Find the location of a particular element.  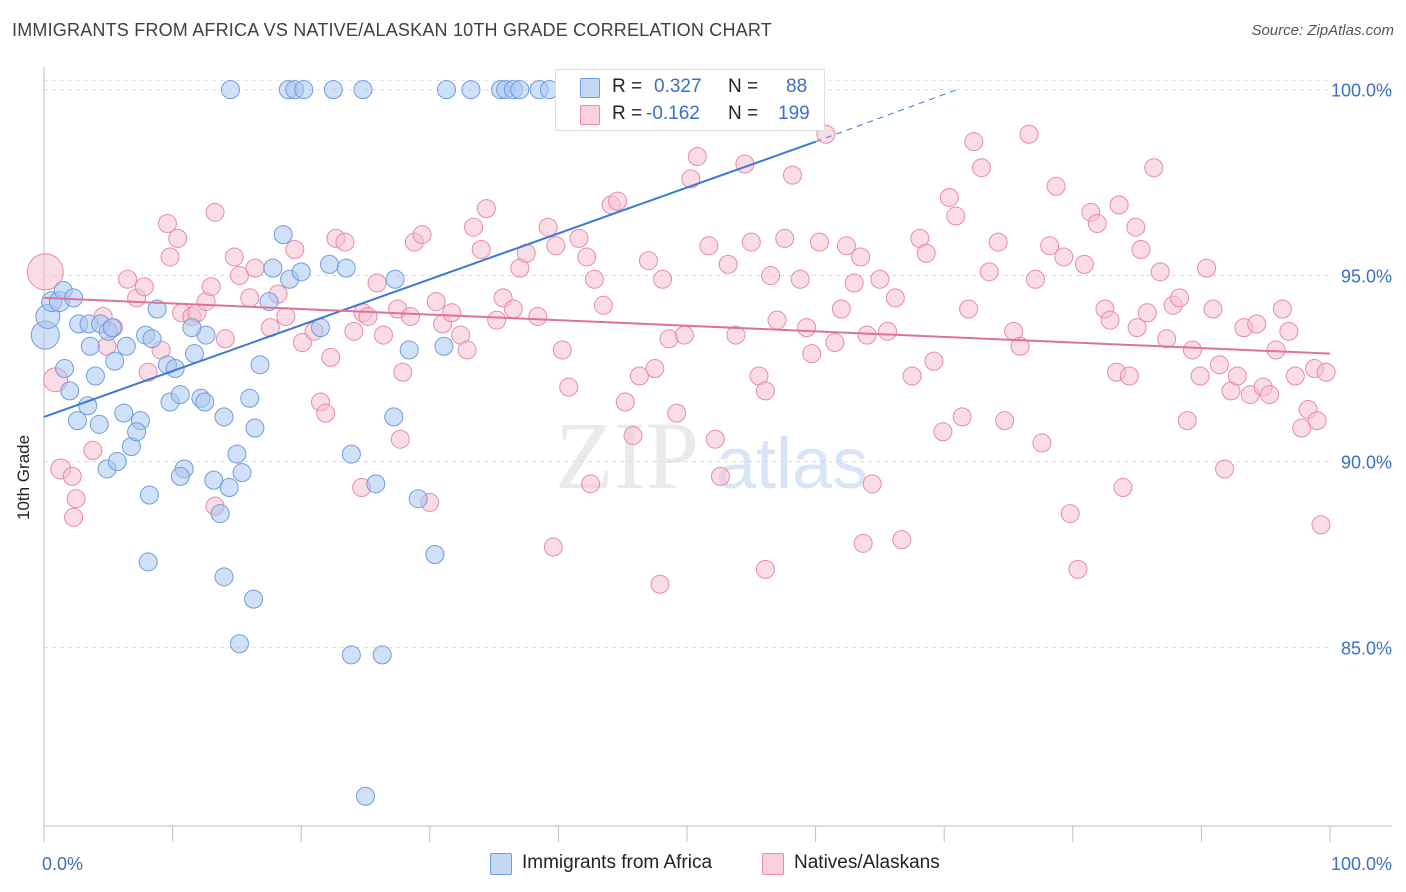

bottom-legend-label: Natives/Alaskans is located at coordinates (867, 862).